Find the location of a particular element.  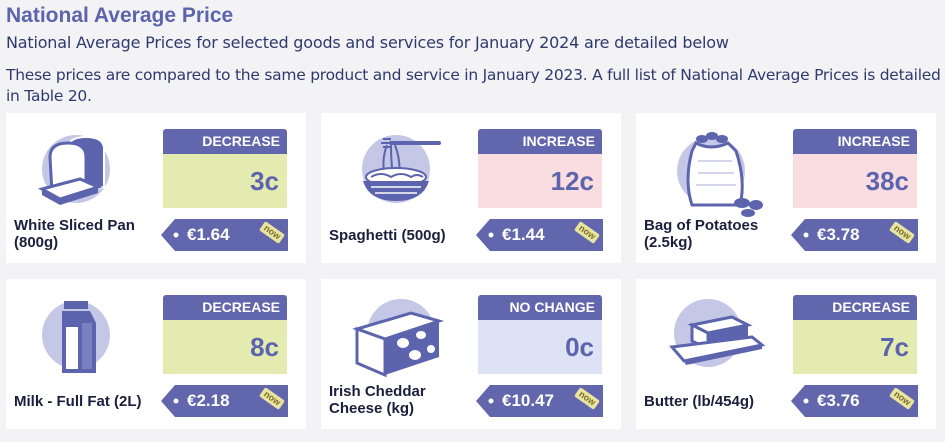

change-value: 7c is located at coordinates (855, 347).